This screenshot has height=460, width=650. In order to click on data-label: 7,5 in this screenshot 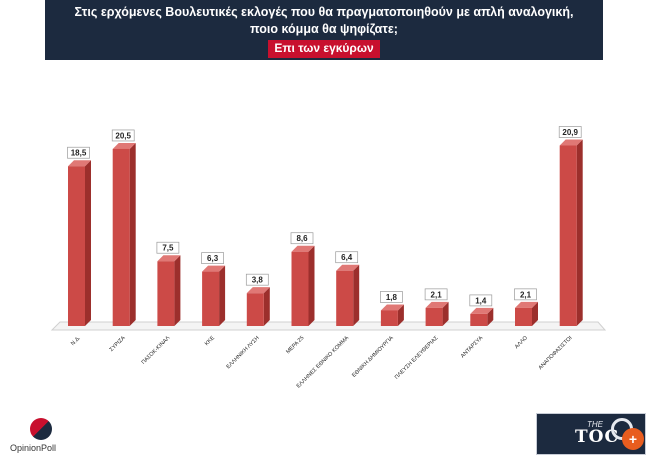, I will do `click(168, 248)`.